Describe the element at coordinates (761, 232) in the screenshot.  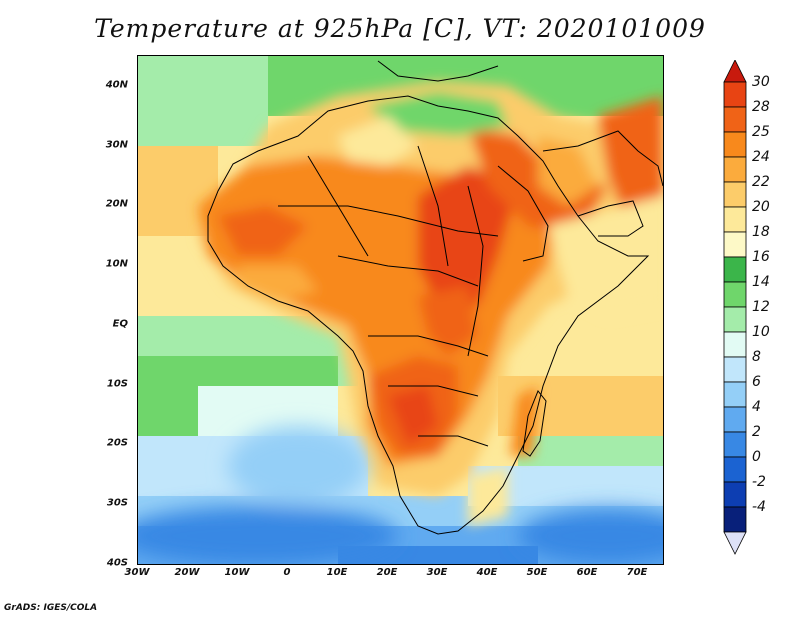
I see `colorbar-tick-label: 18` at that location.